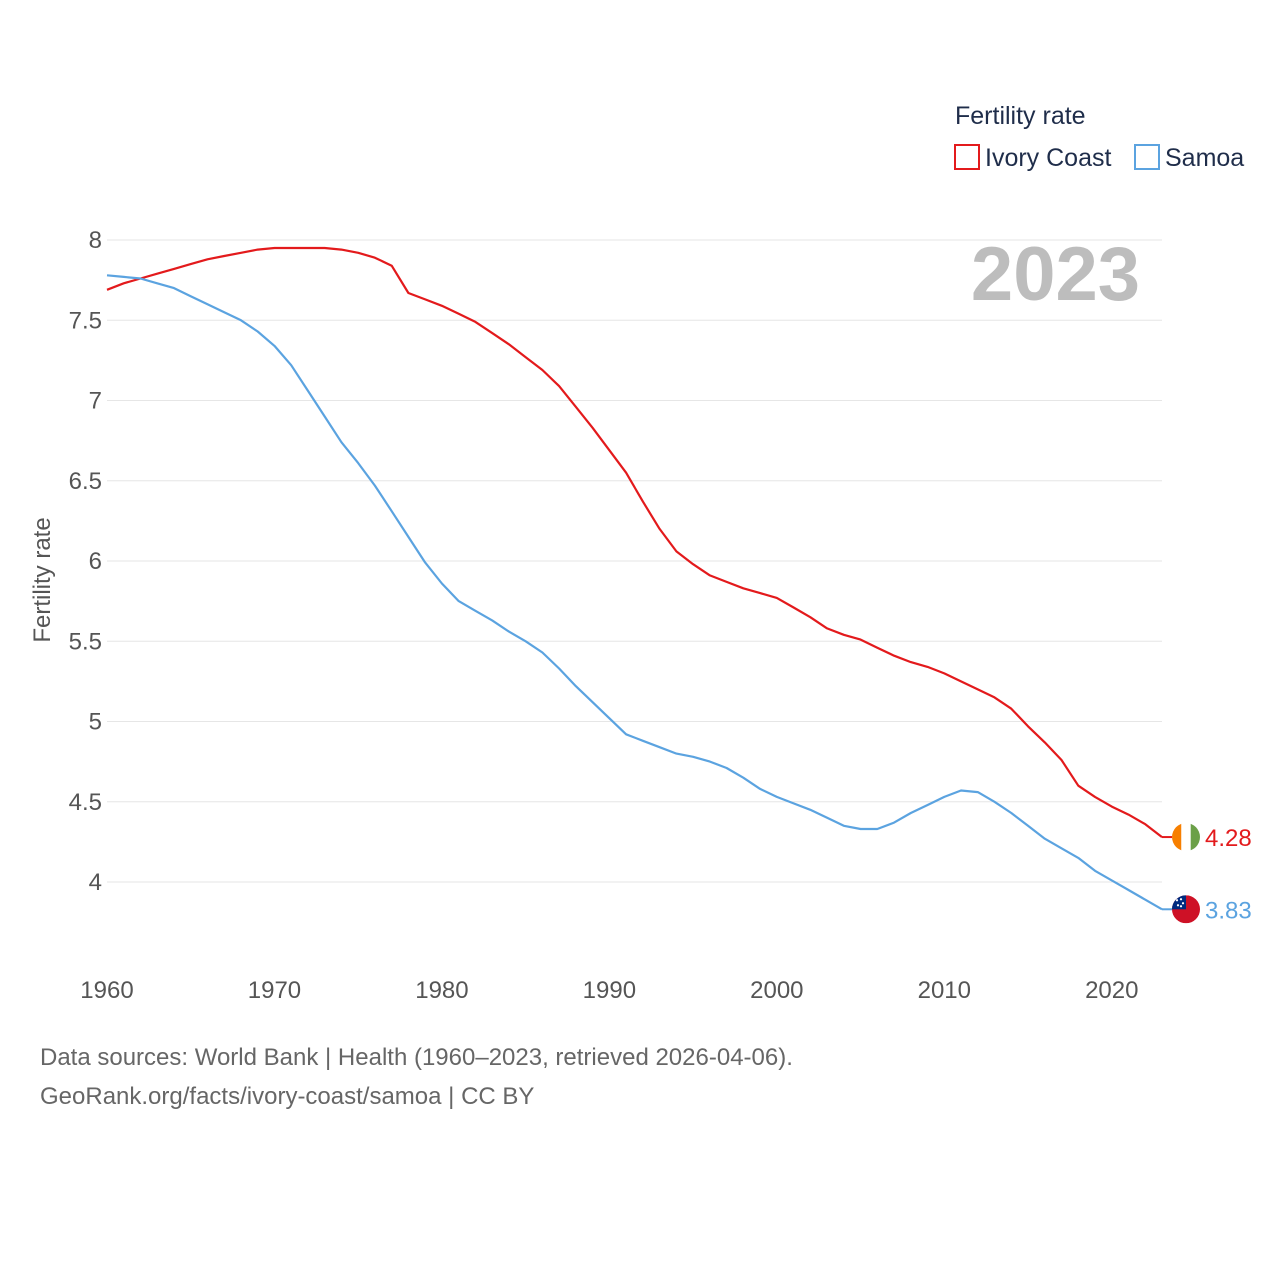 This screenshot has width=1280, height=1280. Describe the element at coordinates (1195, 837) in the screenshot. I see `flag-stripe-green` at that location.